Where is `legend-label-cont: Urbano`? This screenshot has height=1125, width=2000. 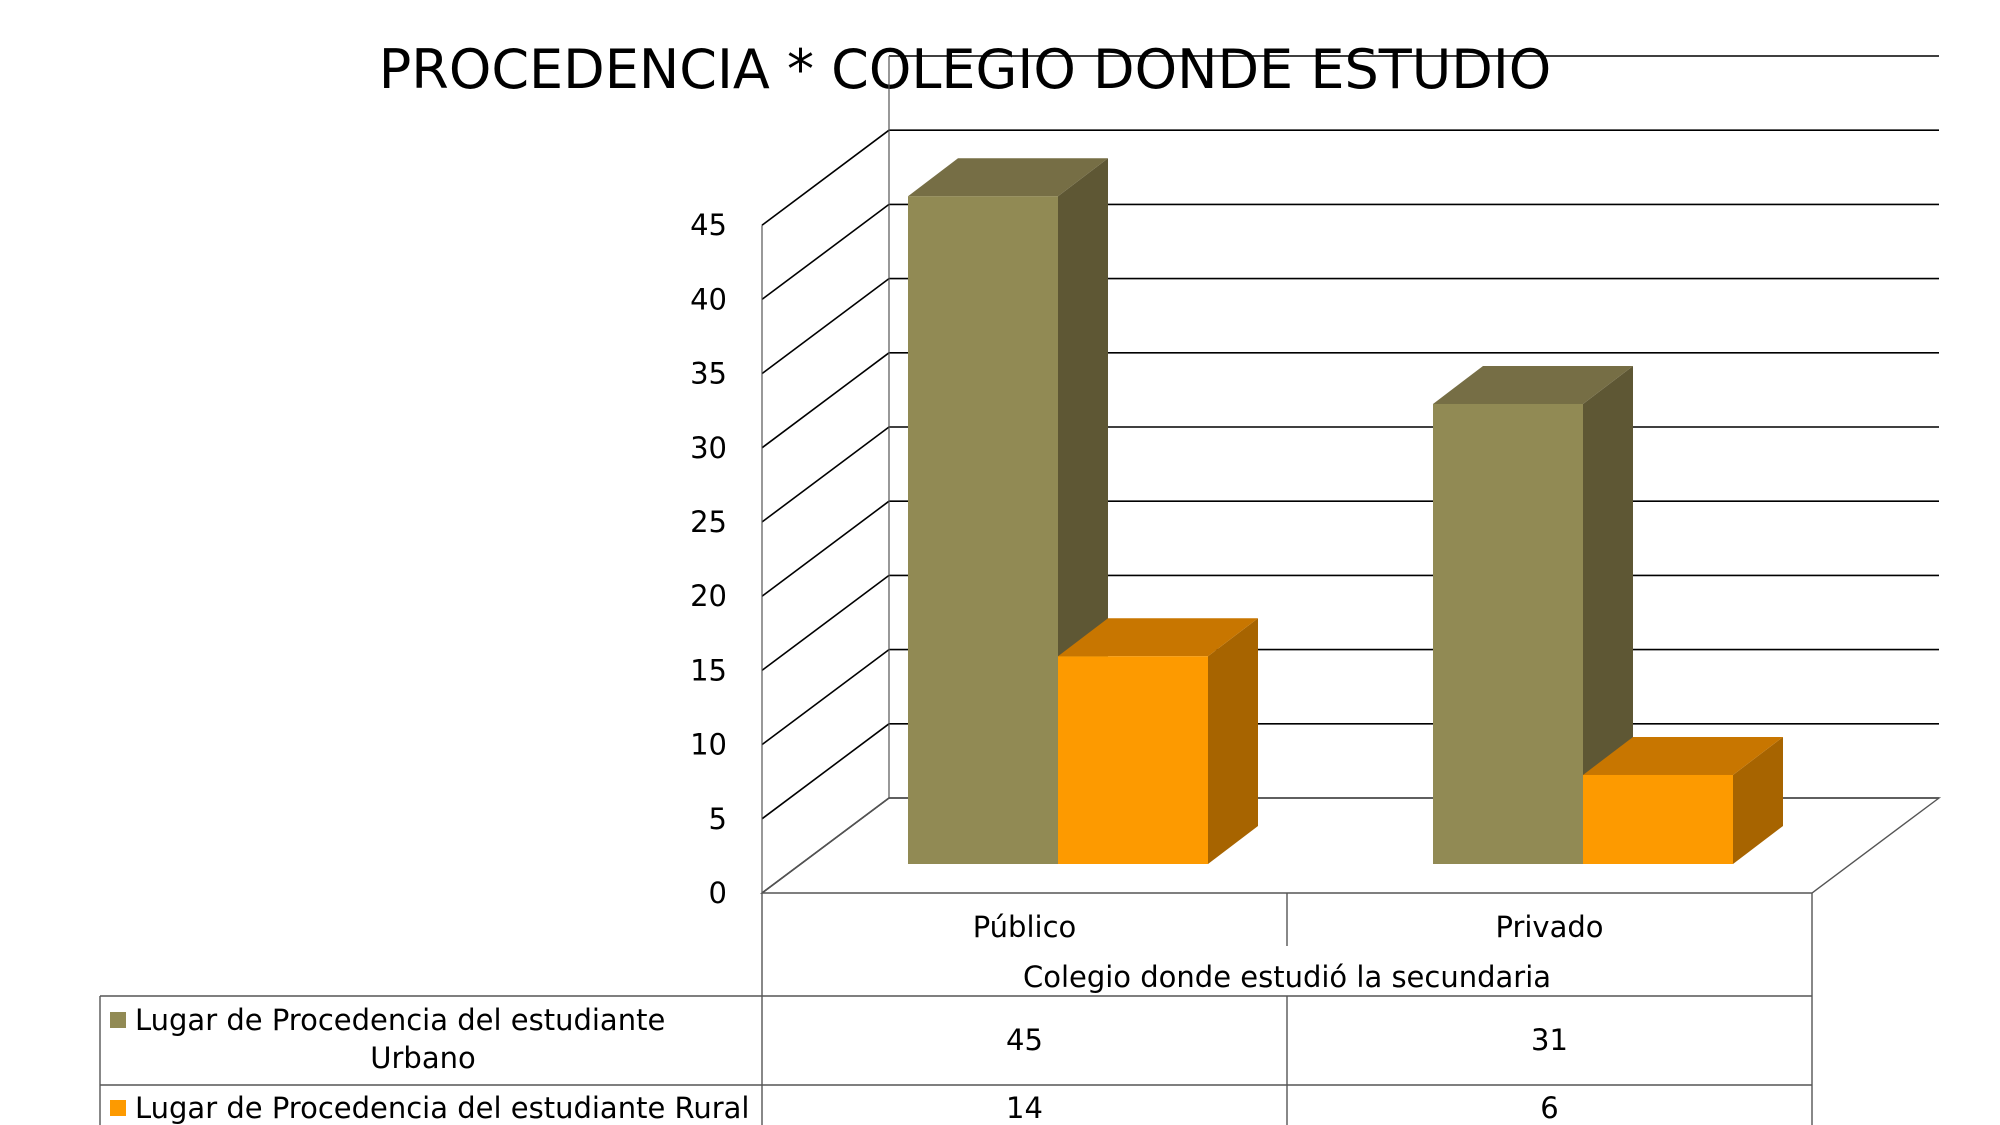 legend-label-cont: Urbano is located at coordinates (422, 1058).